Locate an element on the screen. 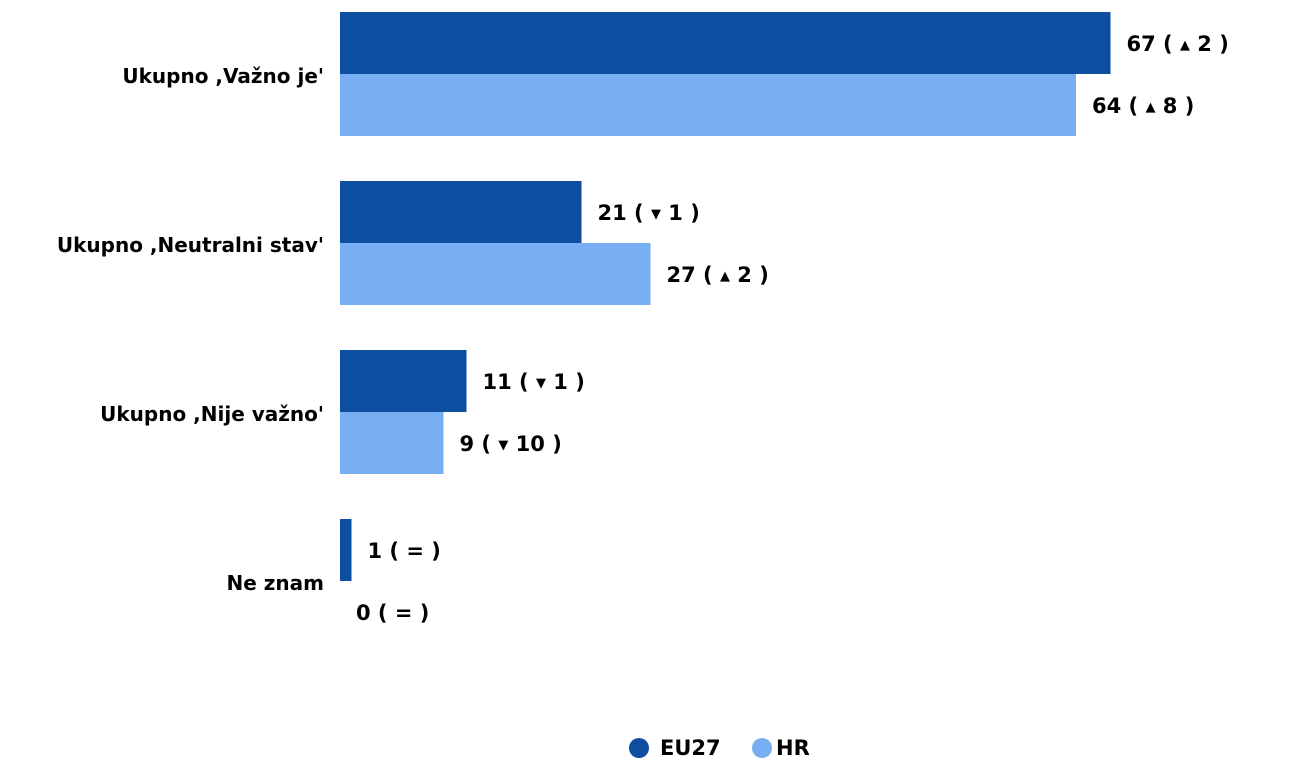 This screenshot has width=1294, height=758. value-number: 64 is located at coordinates (1106, 106).